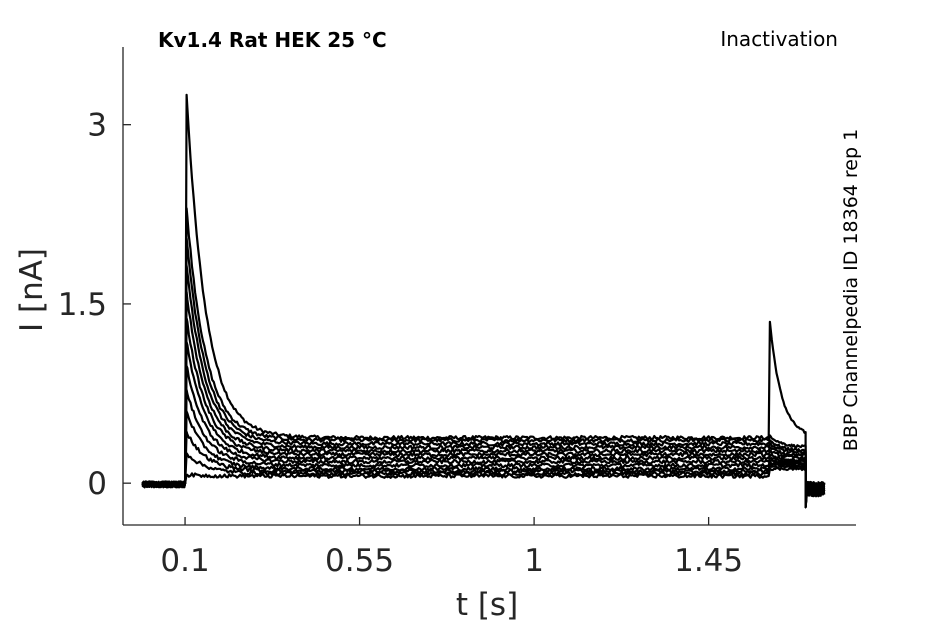 This screenshot has height=624, width=945. Describe the element at coordinates (272, 40) in the screenshot. I see `chart-title: Kv1.4 Rat HEK 25 °C` at that location.